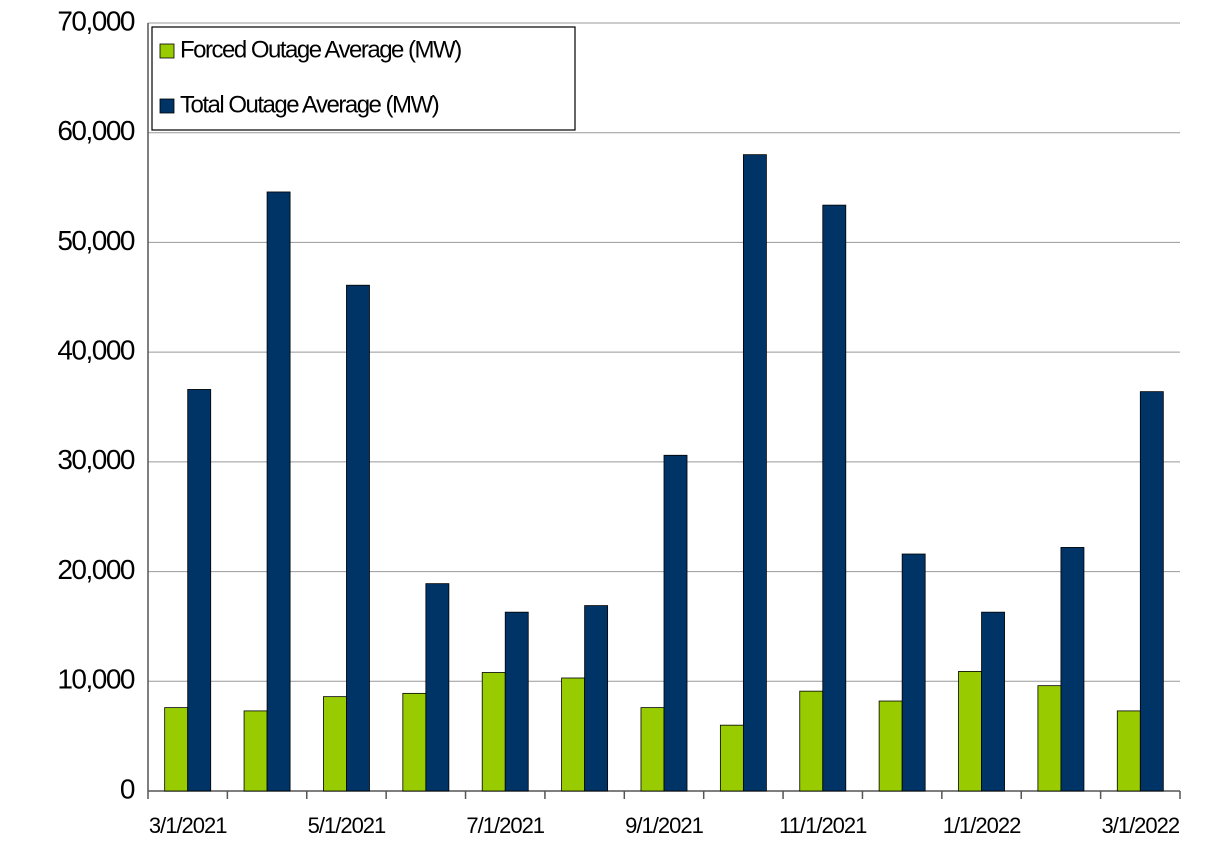  I want to click on x-tick-label: 3/1/2021, so click(188, 825).